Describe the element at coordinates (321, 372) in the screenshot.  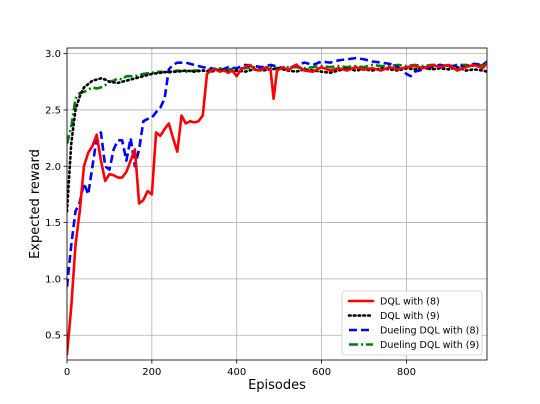
I see `x-tick-label: 600` at that location.